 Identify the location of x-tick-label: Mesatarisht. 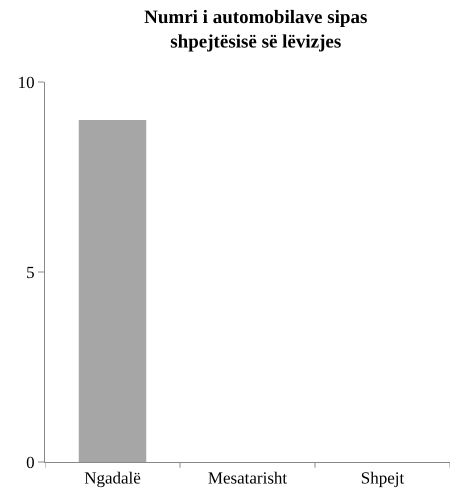
(248, 478).